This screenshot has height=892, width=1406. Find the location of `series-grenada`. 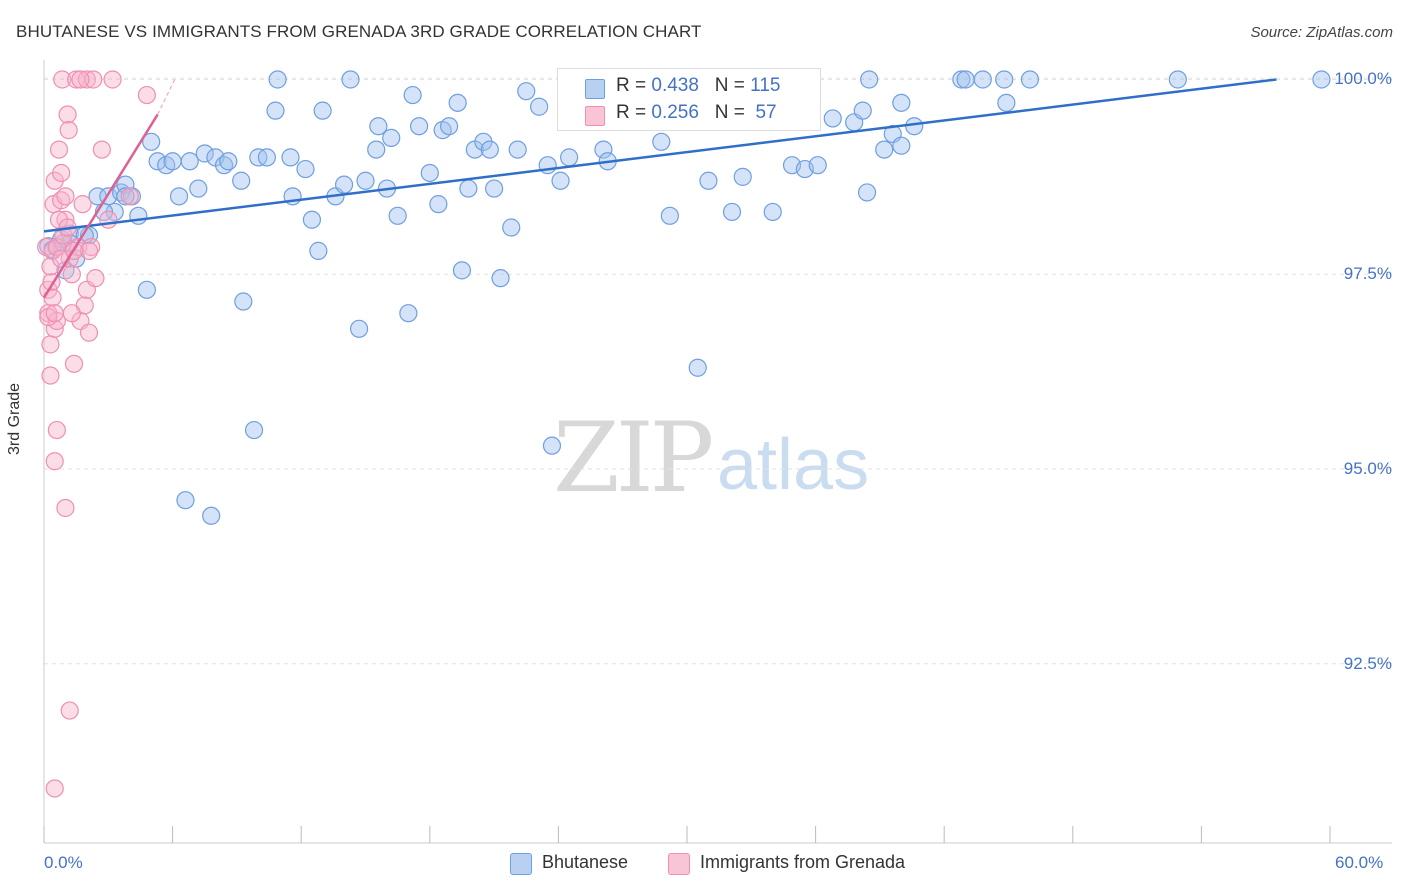

series-grenada is located at coordinates (96, 434).